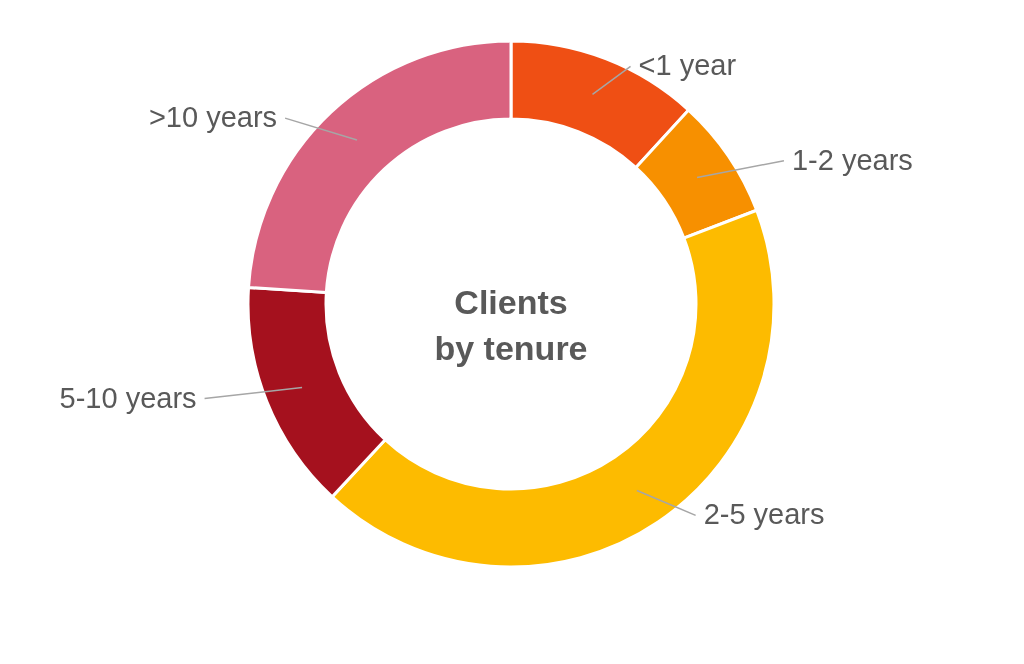  I want to click on slice-label: 2-5 years, so click(764, 514).